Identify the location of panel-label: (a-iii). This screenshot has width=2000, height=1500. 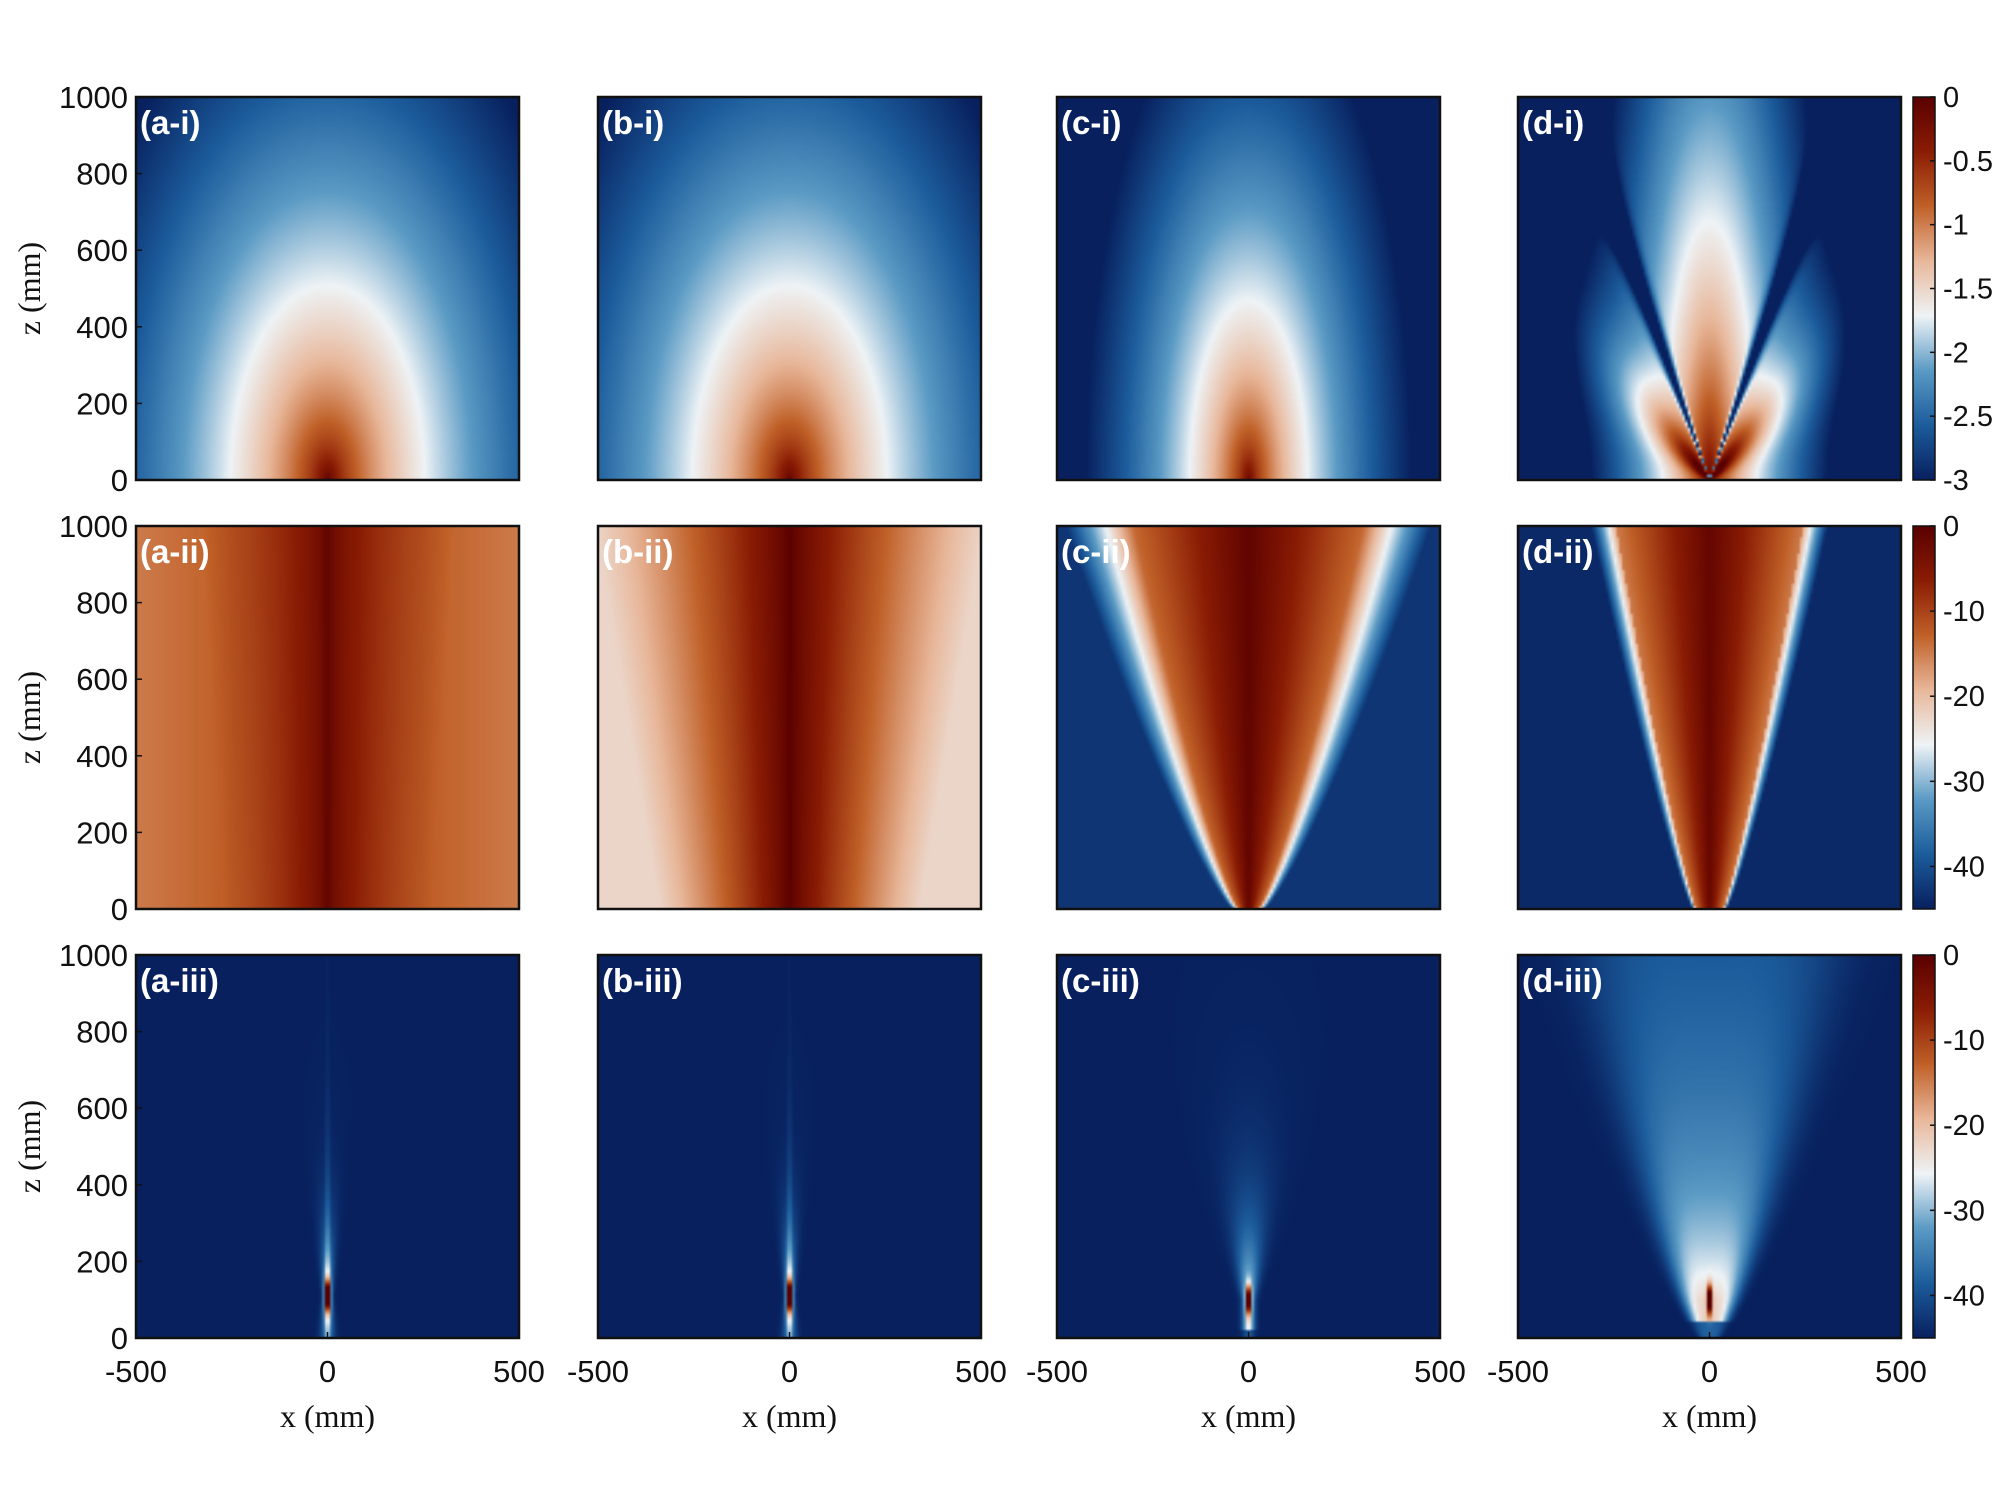
(179, 980).